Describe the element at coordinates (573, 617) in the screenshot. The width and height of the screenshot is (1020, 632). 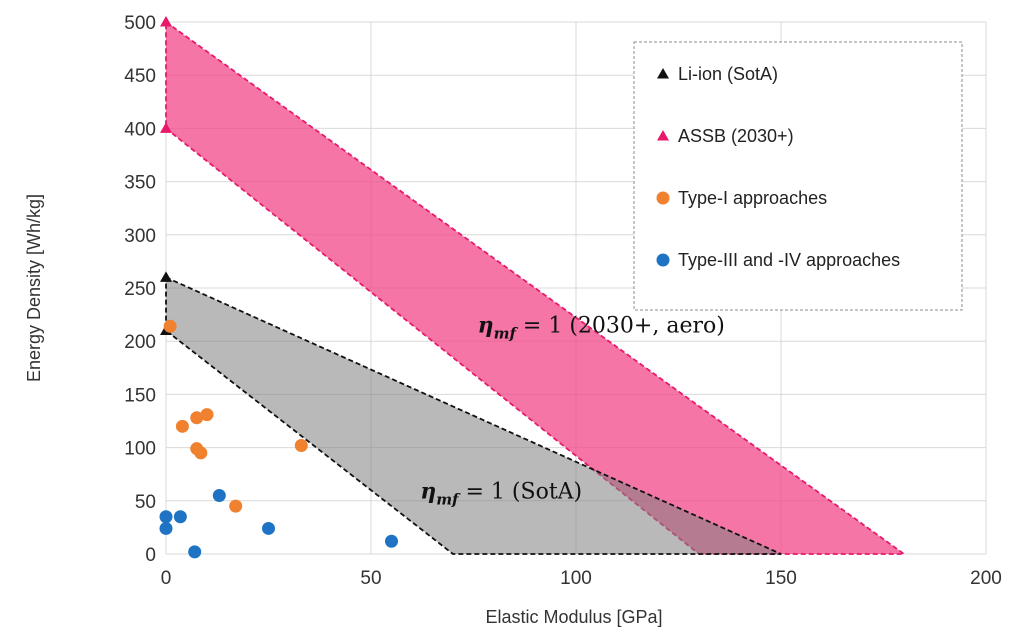
I see `x-axis-title: Elastic Modulus [GPa]` at that location.